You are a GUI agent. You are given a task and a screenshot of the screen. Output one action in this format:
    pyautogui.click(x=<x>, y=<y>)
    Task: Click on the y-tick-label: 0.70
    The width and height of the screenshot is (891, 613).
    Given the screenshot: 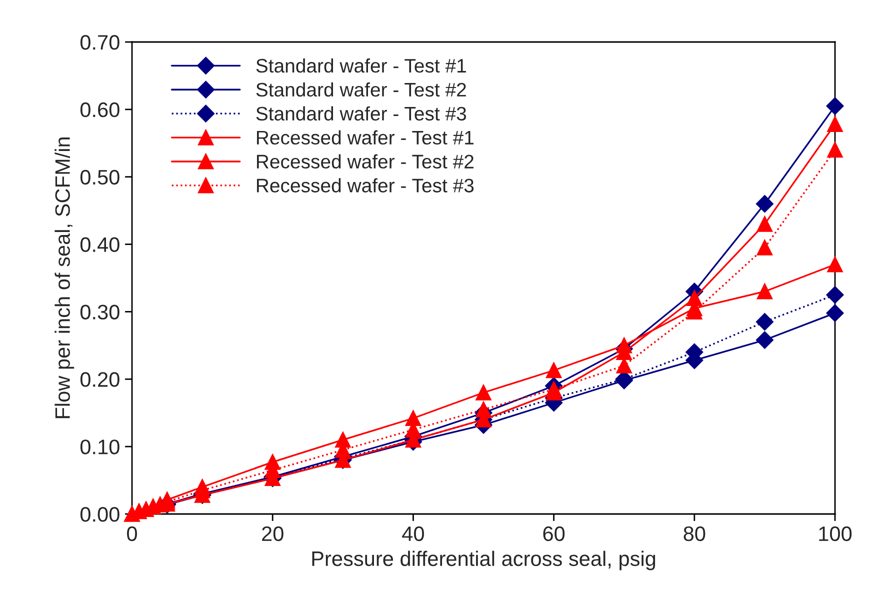 What is the action you would take?
    pyautogui.click(x=100, y=42)
    